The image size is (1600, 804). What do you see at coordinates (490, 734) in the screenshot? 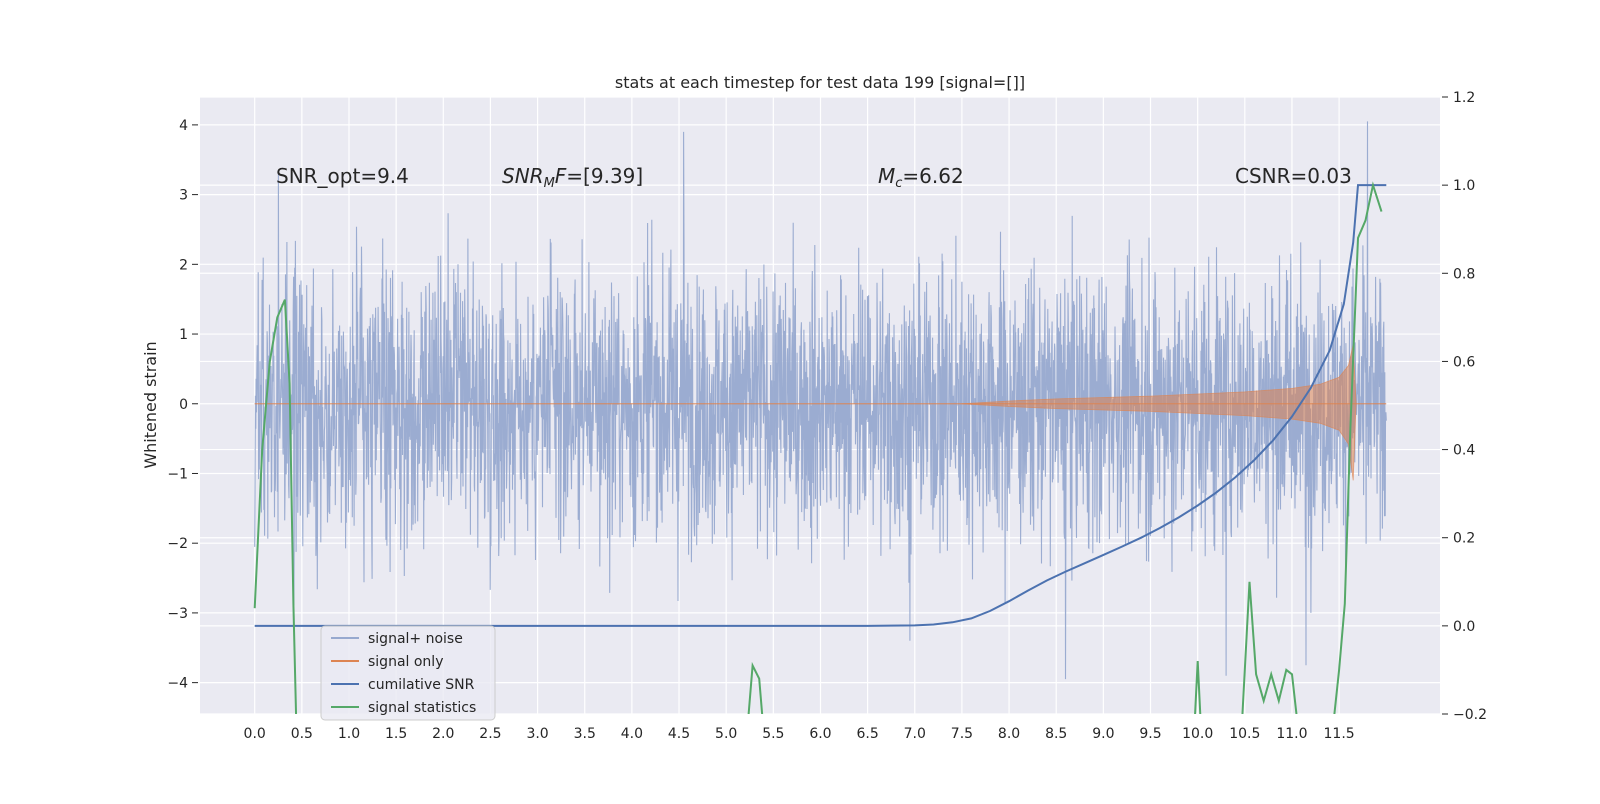
I see `x-tick-label: 2.5` at bounding box center [490, 734].